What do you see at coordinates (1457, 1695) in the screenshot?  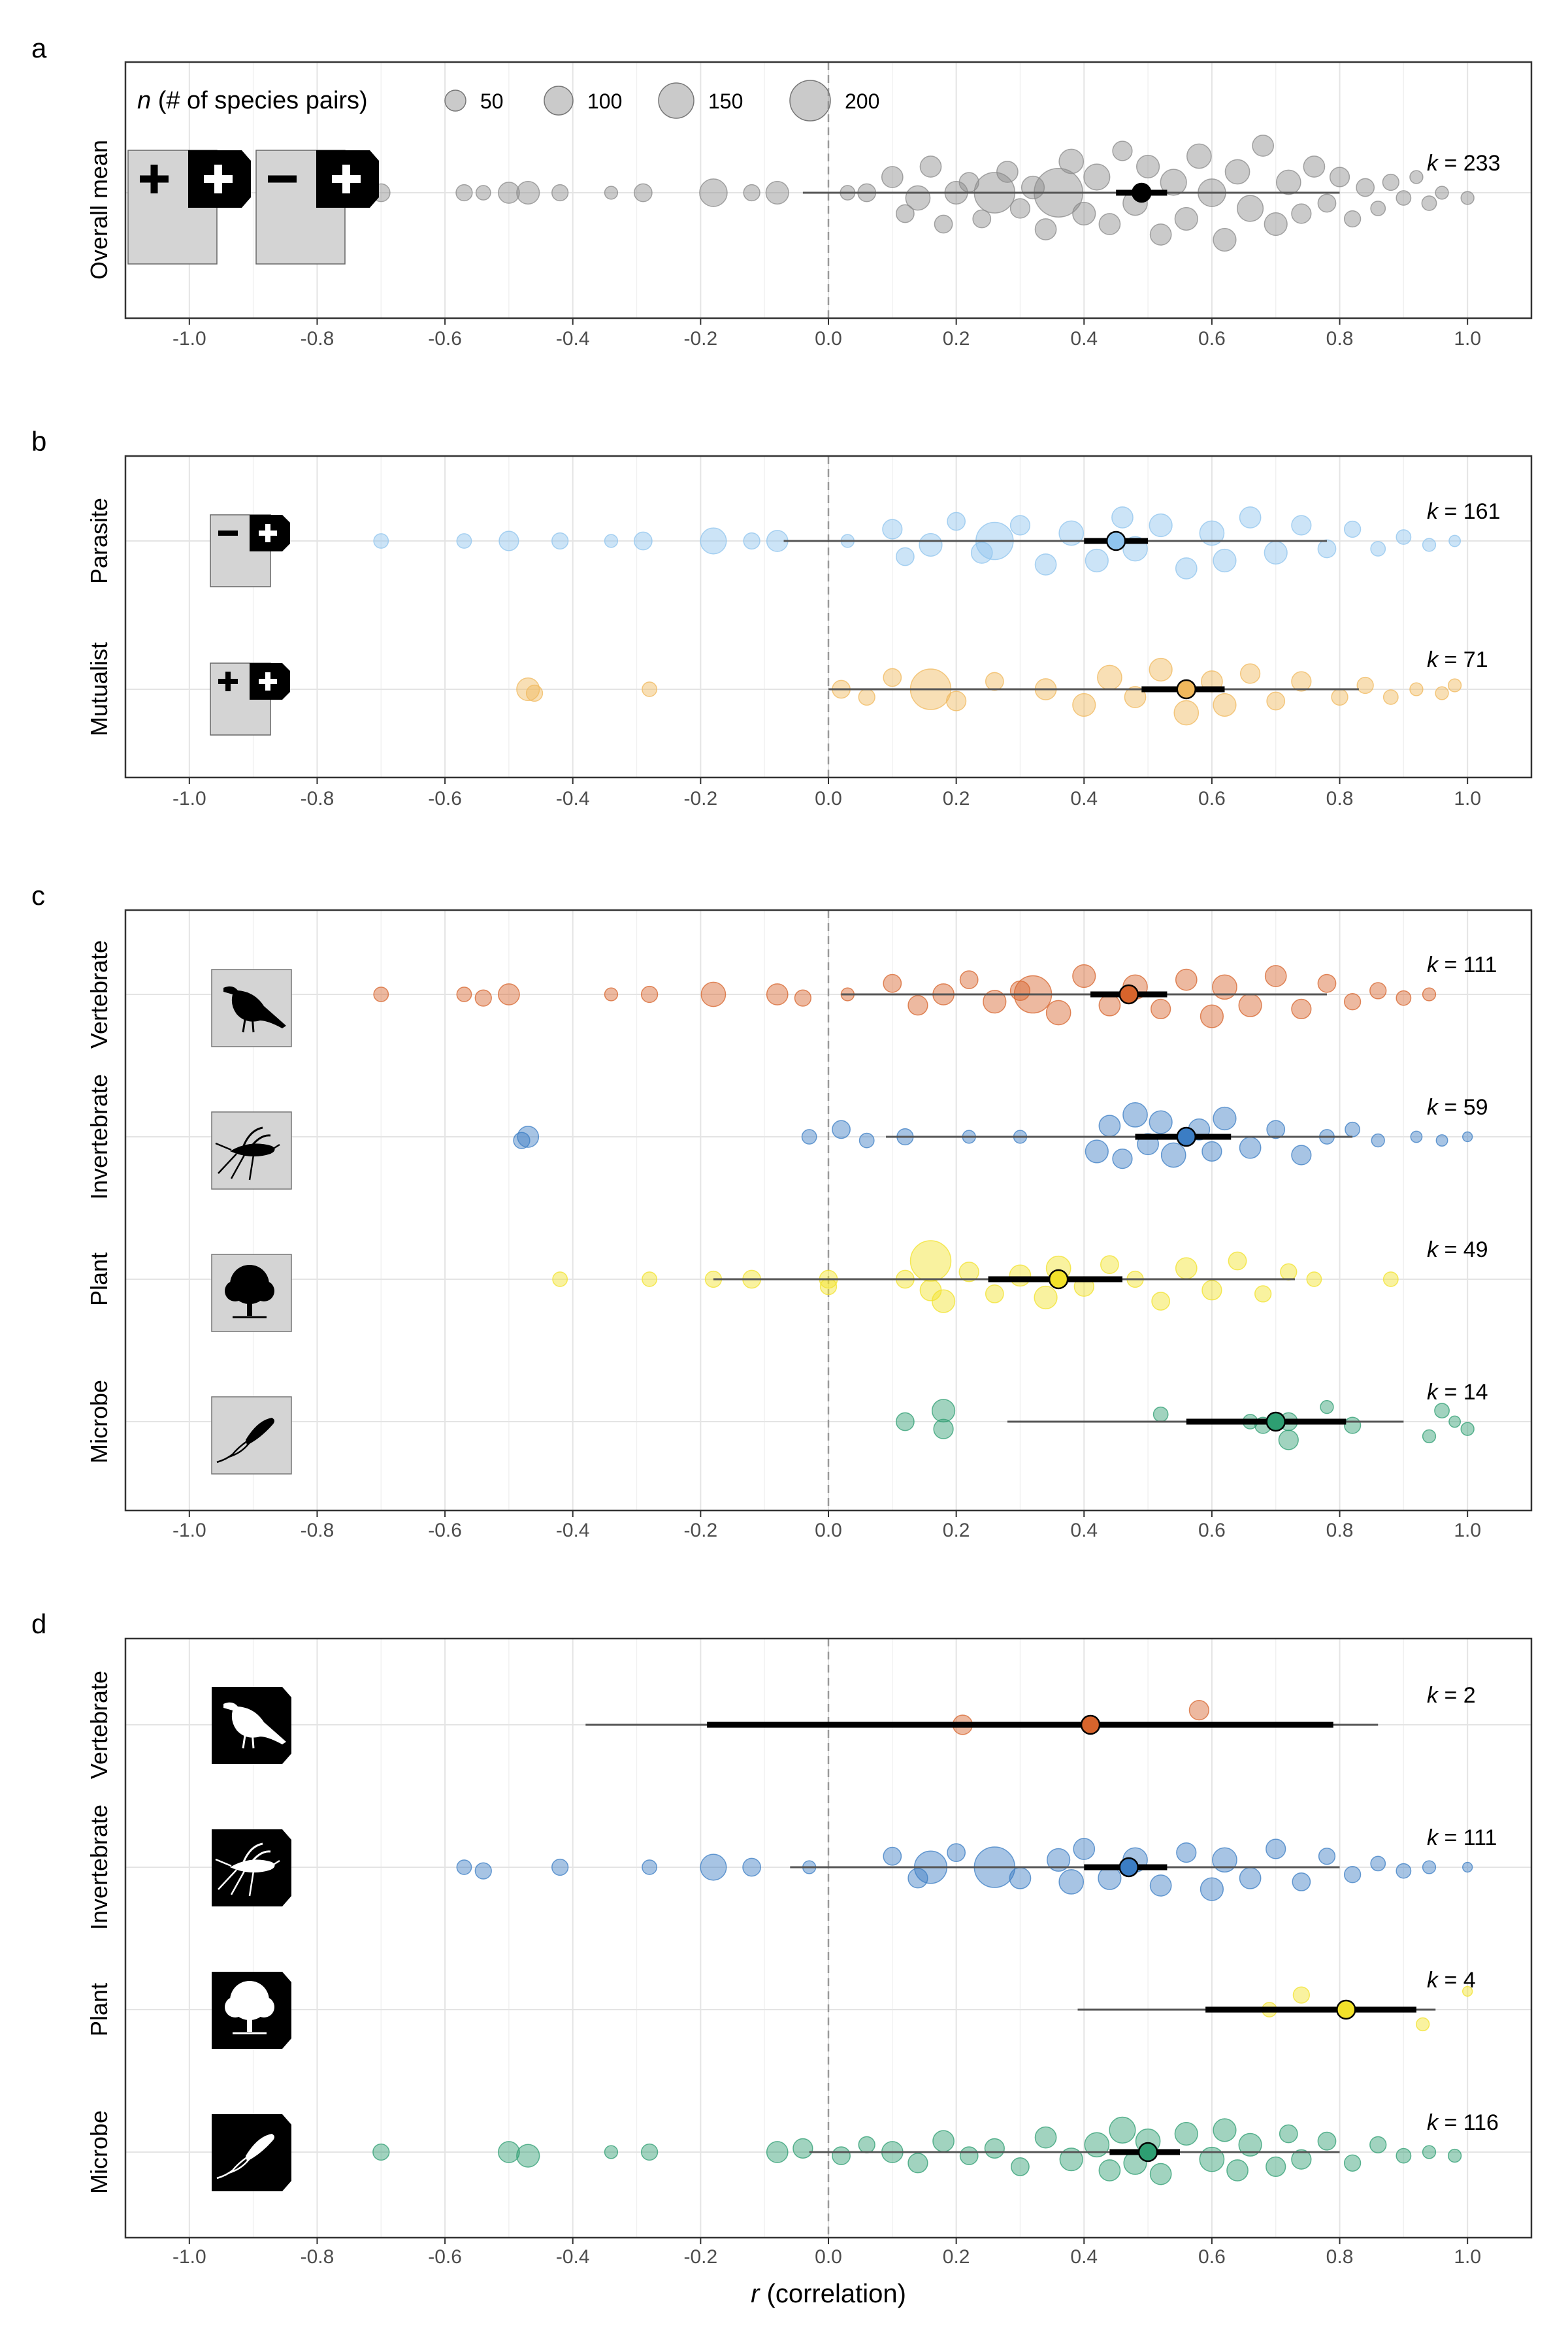 I see `k-value: = 2` at bounding box center [1457, 1695].